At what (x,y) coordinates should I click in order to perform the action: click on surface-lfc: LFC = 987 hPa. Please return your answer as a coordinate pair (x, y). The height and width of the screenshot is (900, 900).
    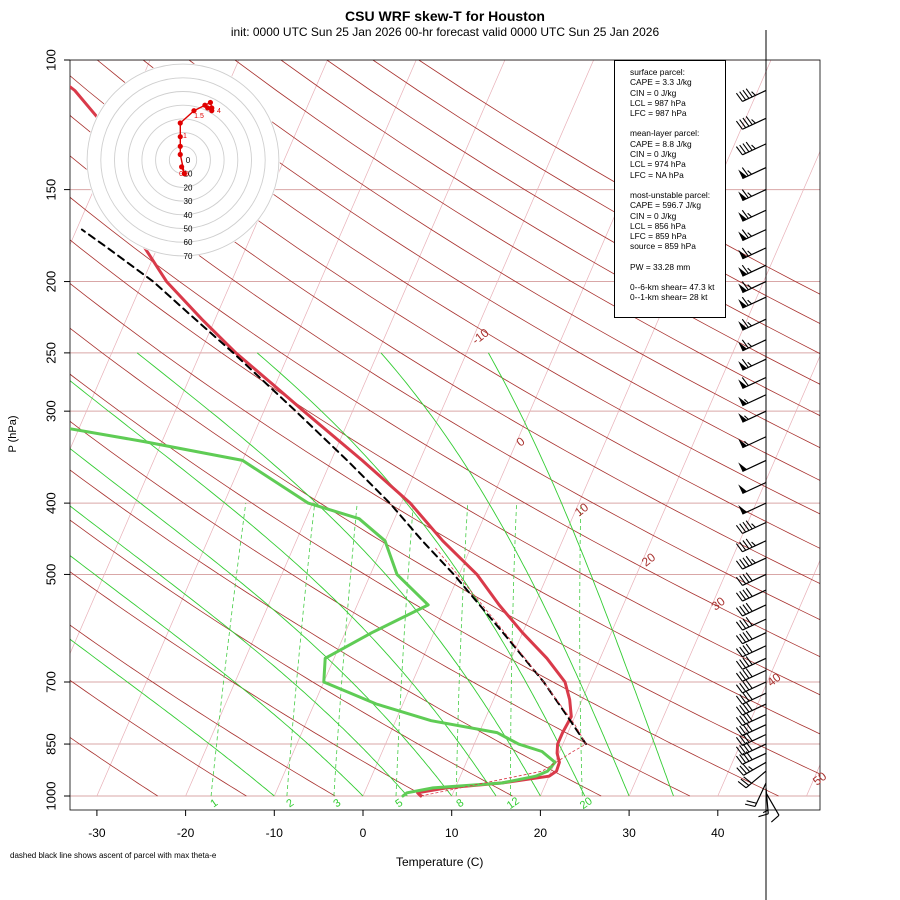
    Looking at the image, I should click on (658, 113).